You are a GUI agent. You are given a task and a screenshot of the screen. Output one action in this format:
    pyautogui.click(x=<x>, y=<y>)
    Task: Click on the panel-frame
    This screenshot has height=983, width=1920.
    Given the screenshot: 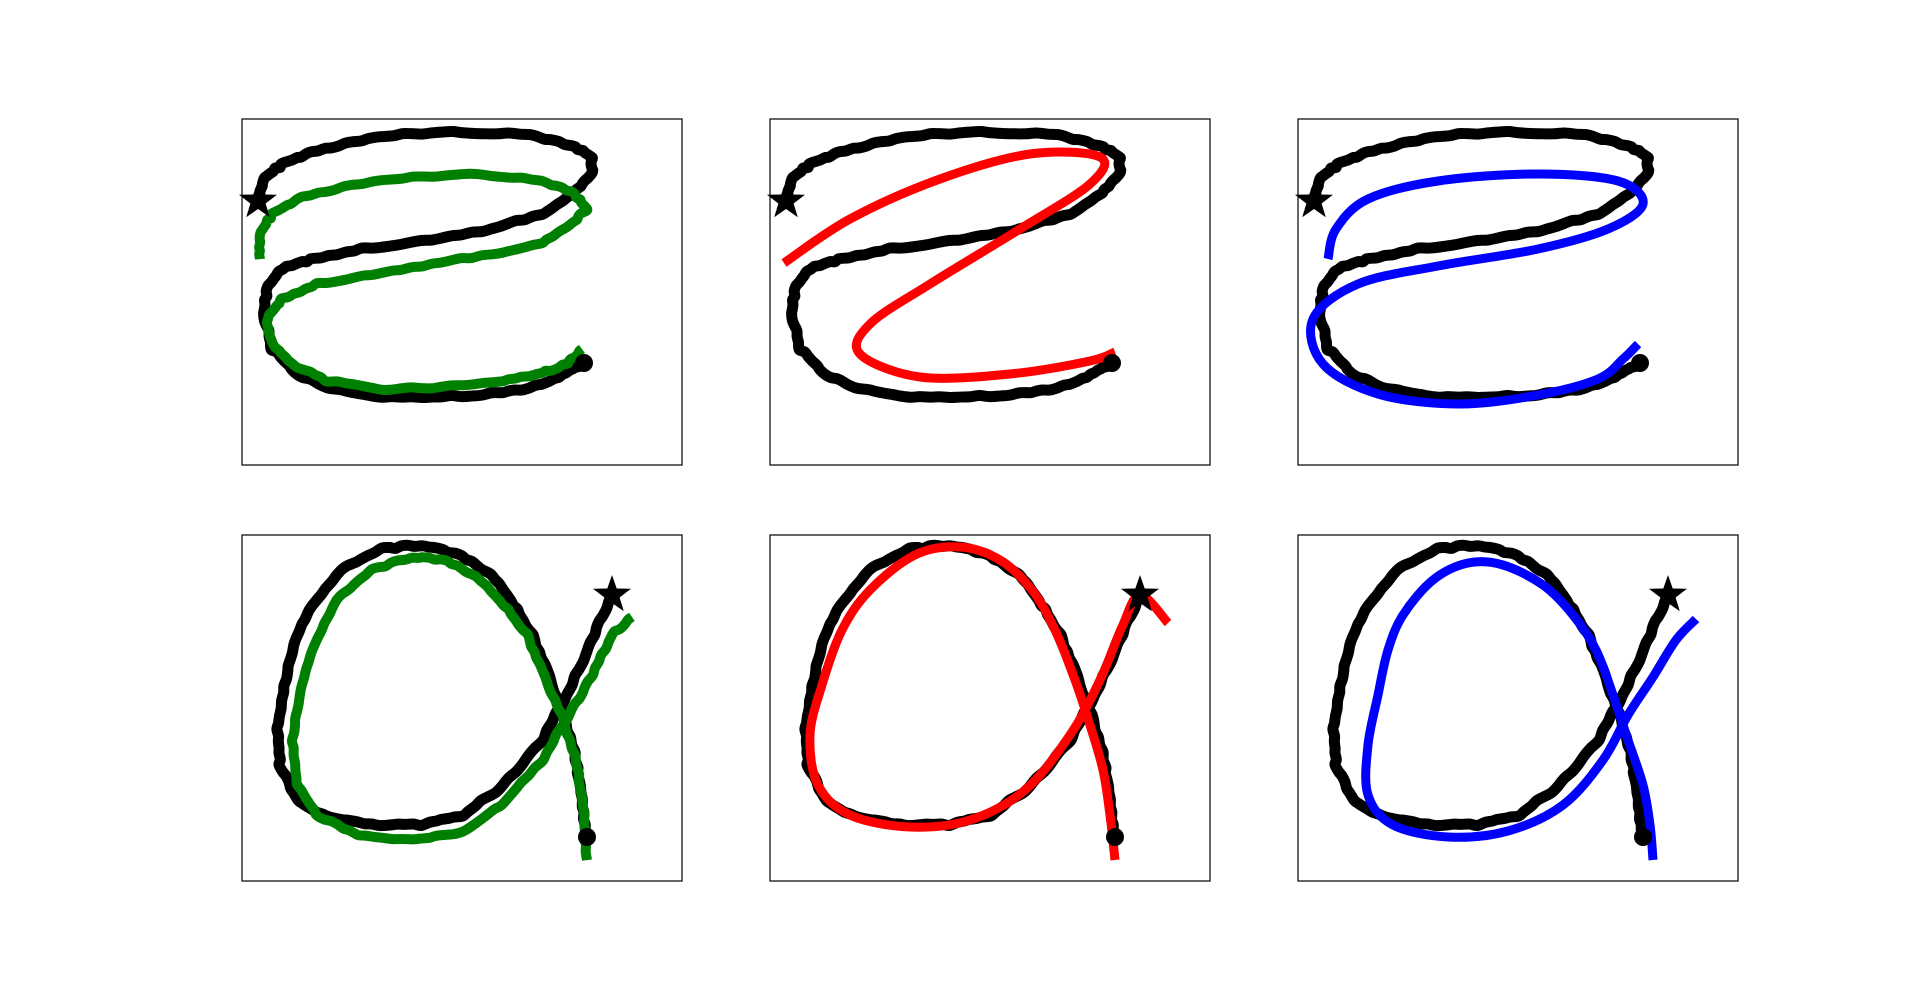 What is the action you would take?
    pyautogui.click(x=990, y=292)
    